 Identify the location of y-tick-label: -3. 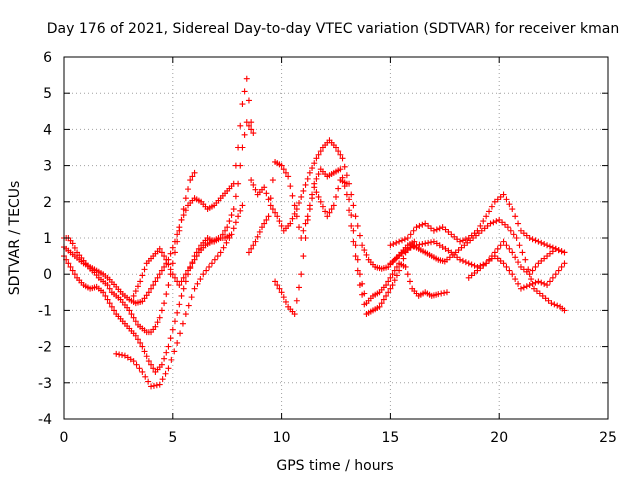
(45, 384).